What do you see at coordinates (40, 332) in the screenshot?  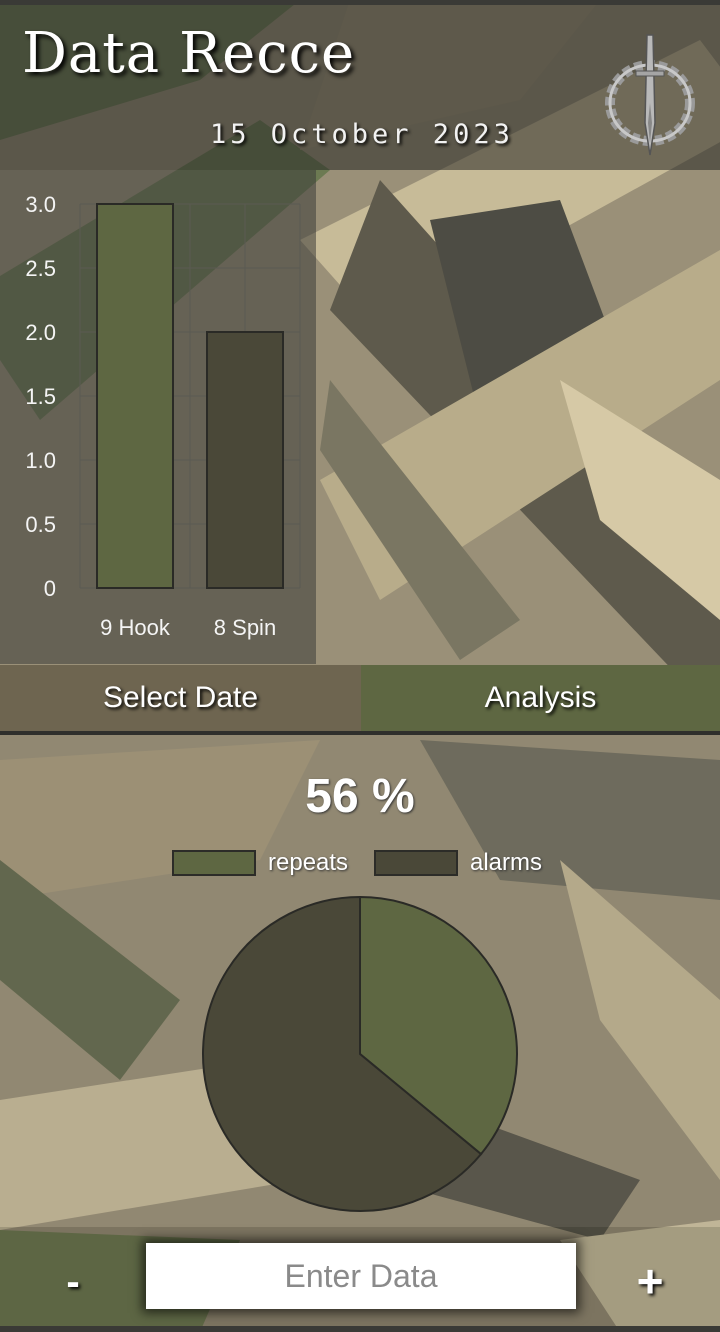 I see `y-tick-label: 2.0` at bounding box center [40, 332].